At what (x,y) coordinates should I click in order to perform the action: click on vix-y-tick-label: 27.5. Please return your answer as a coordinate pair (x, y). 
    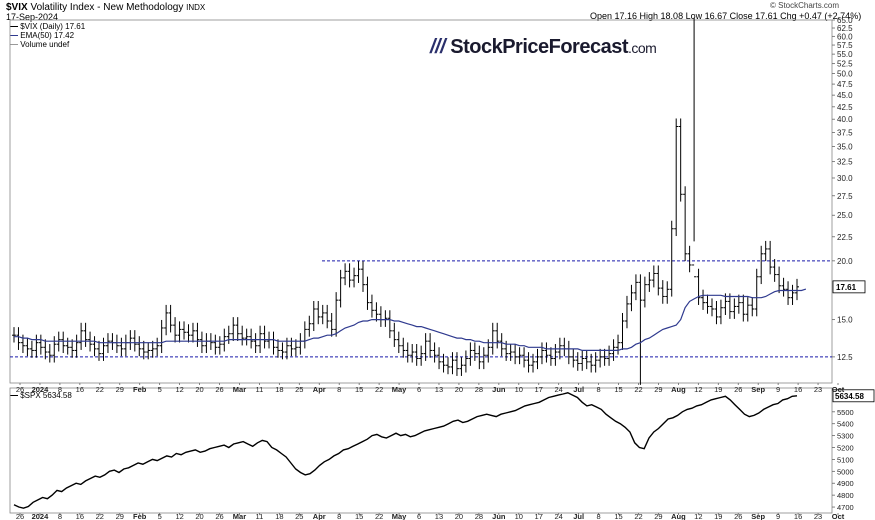
    Looking at the image, I should click on (845, 196).